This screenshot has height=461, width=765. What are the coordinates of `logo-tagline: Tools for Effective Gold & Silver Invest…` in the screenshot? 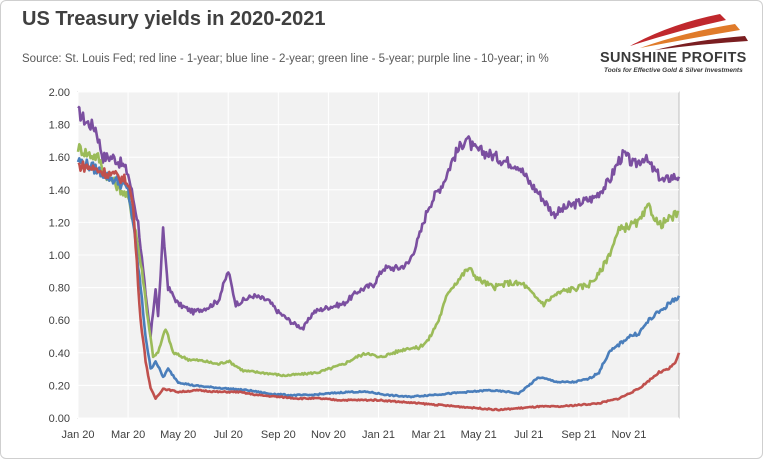 It's located at (673, 70).